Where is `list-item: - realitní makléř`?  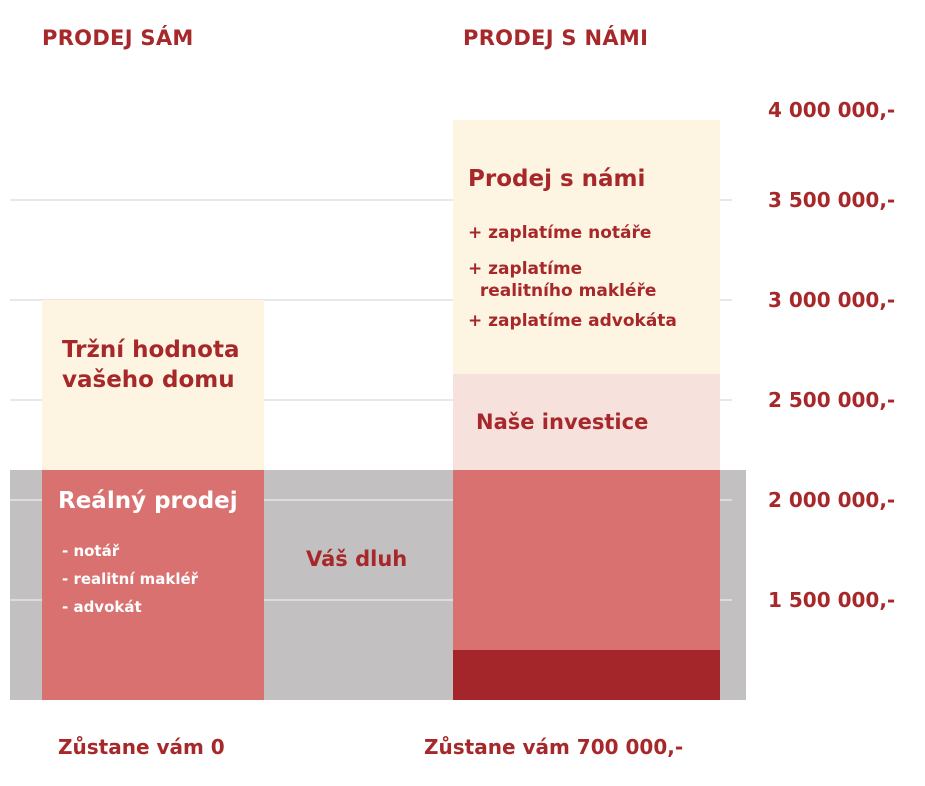 list-item: - realitní makléř is located at coordinates (130, 579).